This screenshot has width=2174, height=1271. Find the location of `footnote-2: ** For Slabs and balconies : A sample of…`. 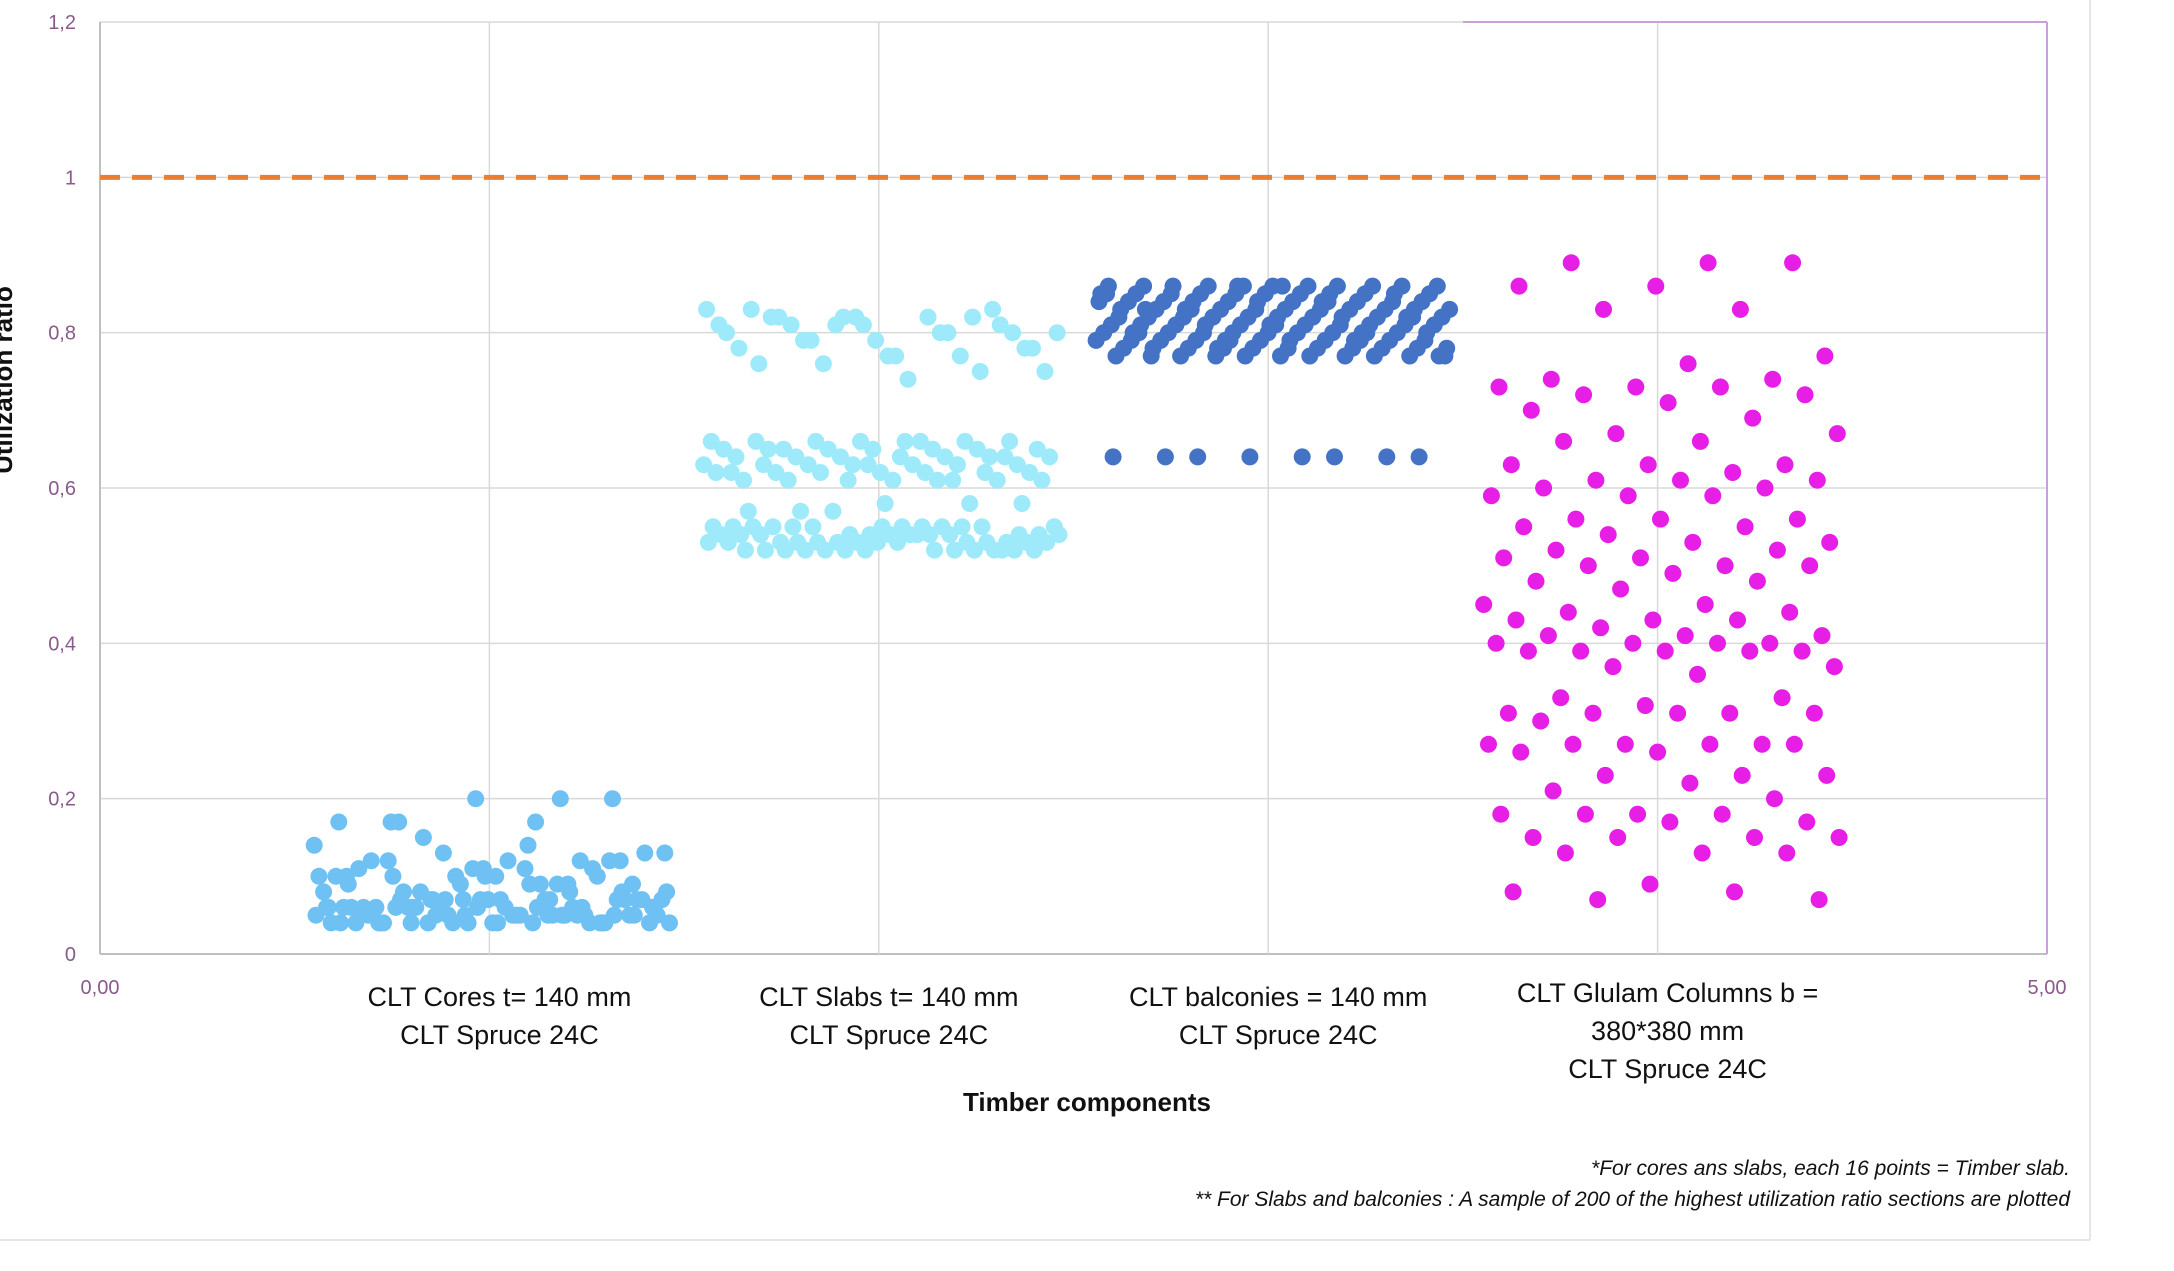

footnote-2: ** For Slabs and balconies : A sample of… is located at coordinates (1633, 1199).